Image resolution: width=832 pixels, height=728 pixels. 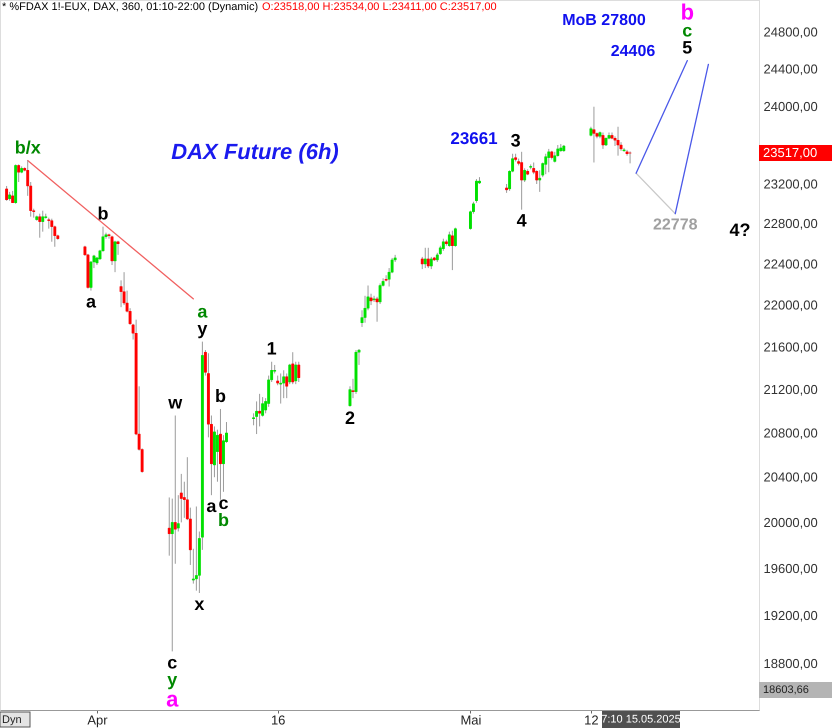 What do you see at coordinates (791, 522) in the screenshot?
I see `y-tick-label: 20000,00` at bounding box center [791, 522].